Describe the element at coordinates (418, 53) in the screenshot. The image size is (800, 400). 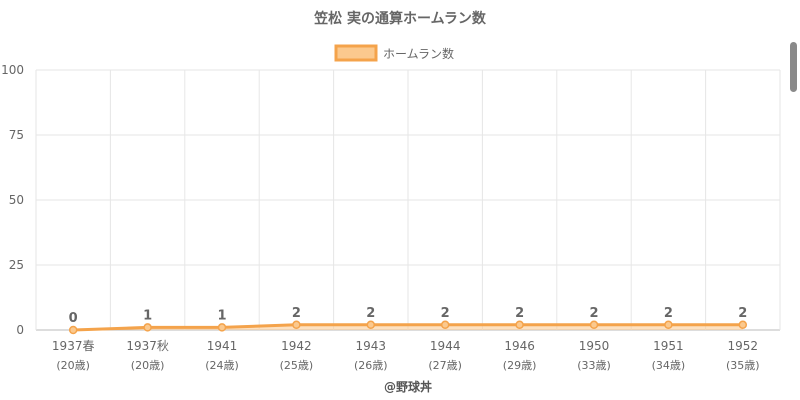
I see `legend-label: ホームラン数` at that location.